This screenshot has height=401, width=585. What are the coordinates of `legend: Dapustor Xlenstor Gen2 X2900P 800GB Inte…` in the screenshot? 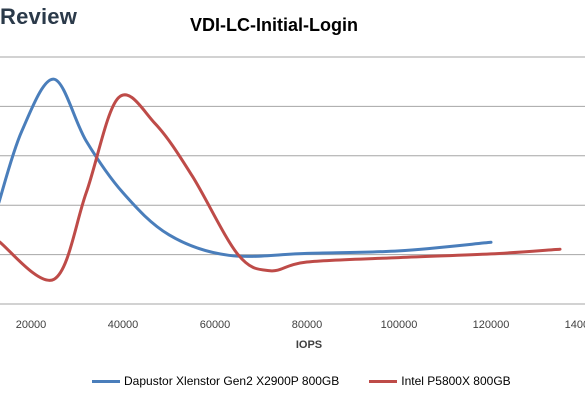 It's located at (316, 381).